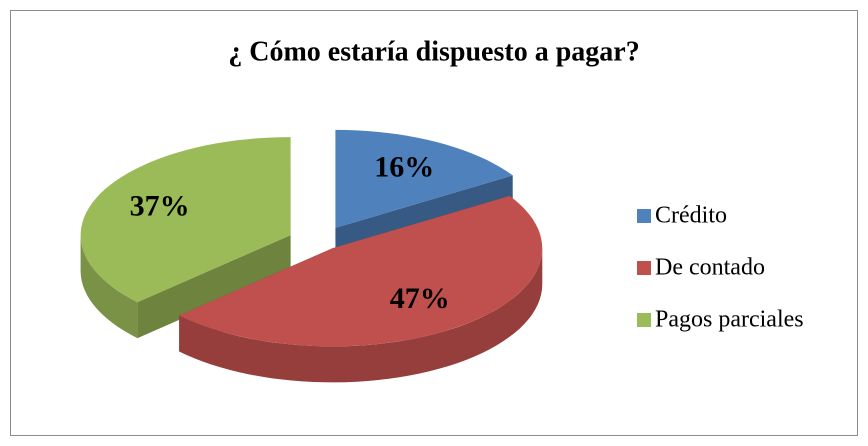  I want to click on data-label: 16%, so click(404, 166).